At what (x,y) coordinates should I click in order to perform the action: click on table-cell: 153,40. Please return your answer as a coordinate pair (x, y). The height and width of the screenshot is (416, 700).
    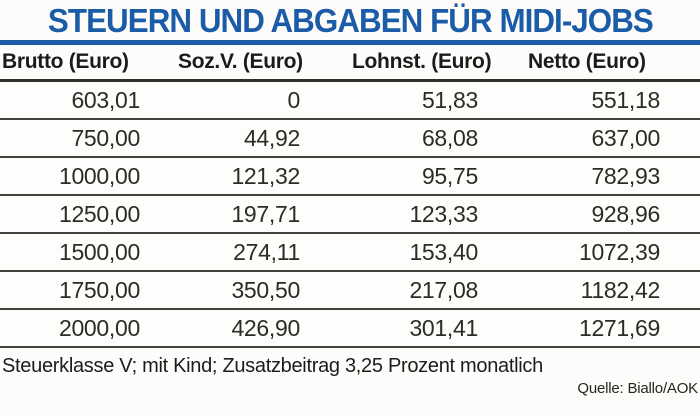
    Looking at the image, I should click on (428, 252).